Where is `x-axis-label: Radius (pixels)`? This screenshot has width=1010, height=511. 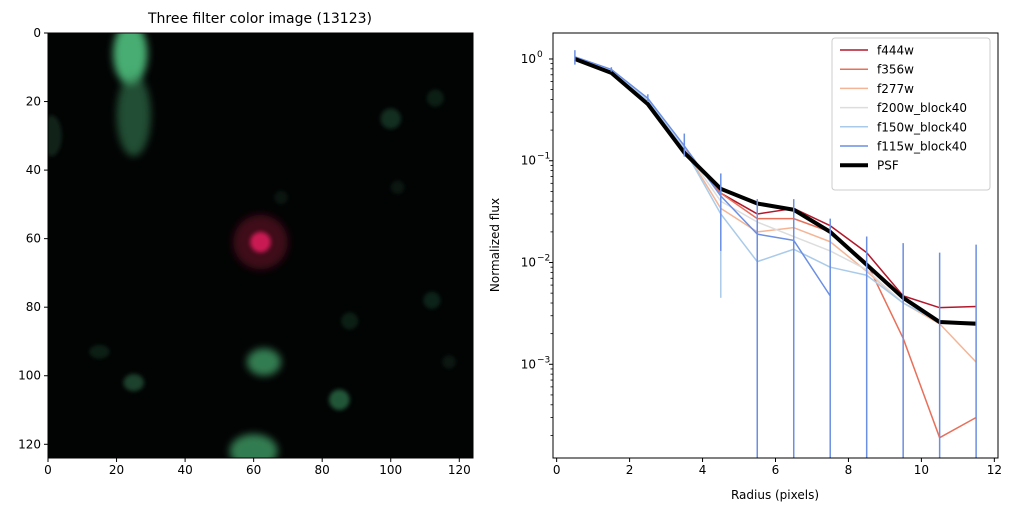
x-axis-label: Radius (pixels) is located at coordinates (775, 495).